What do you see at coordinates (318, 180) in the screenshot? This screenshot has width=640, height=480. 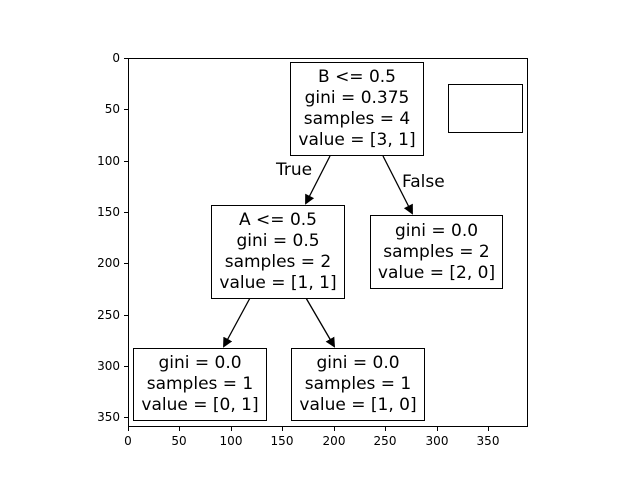 I see `edge-root-left` at bounding box center [318, 180].